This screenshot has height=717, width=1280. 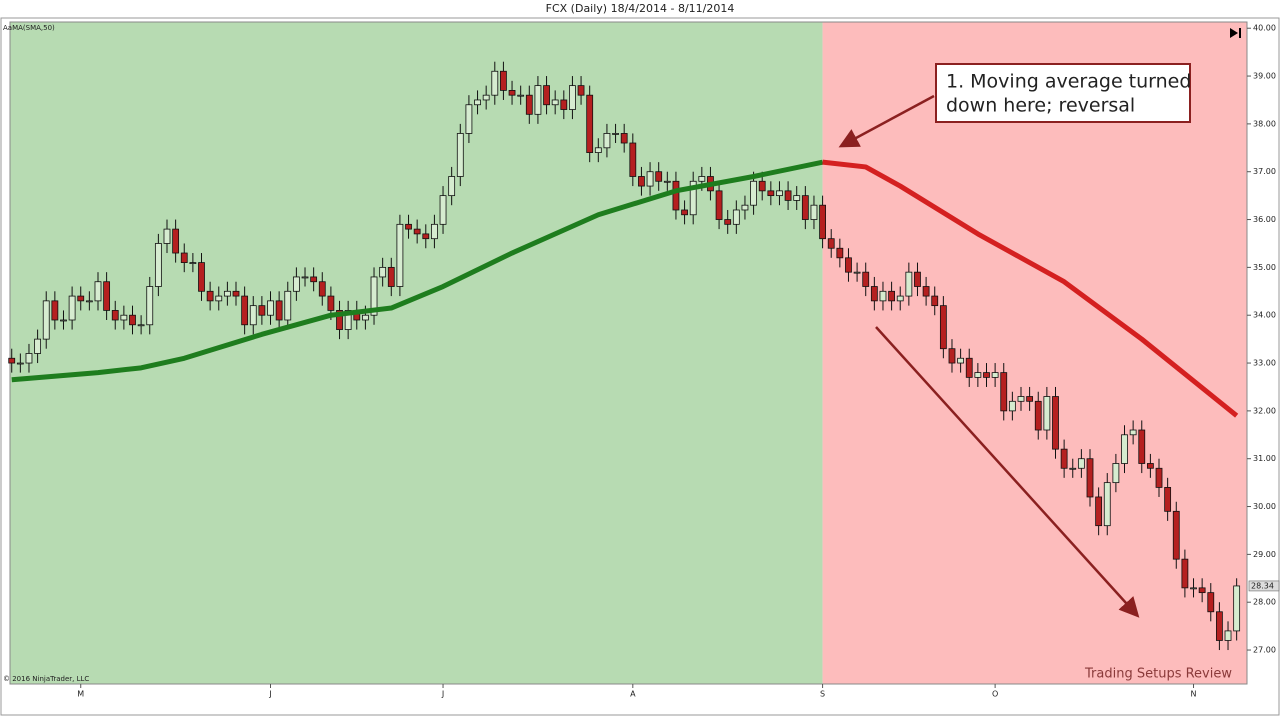 What do you see at coordinates (1030, 288) in the screenshot?
I see `moving-average-line` at bounding box center [1030, 288].